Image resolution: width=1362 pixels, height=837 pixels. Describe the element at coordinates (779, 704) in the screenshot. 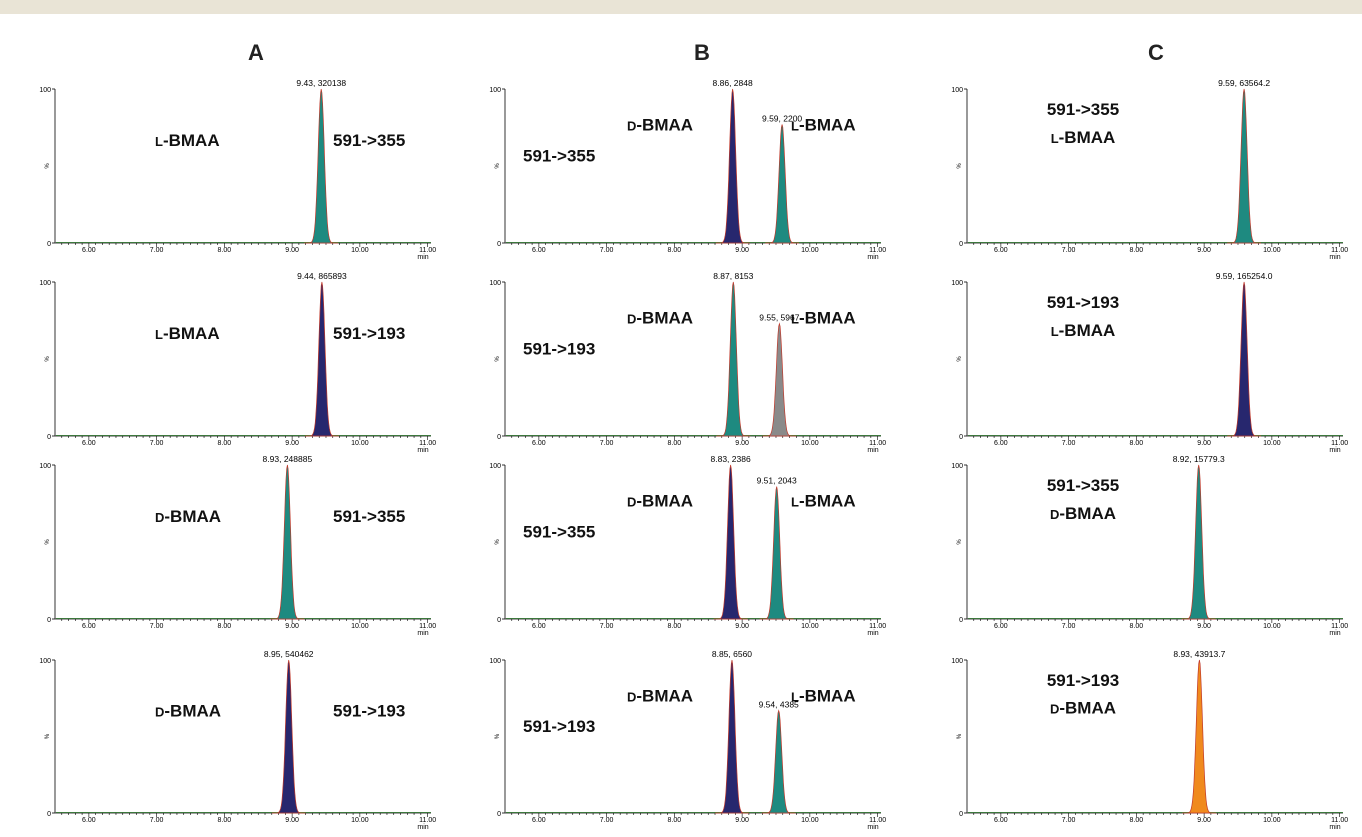

I see `peak-annotation: 9.54, 4385` at that location.